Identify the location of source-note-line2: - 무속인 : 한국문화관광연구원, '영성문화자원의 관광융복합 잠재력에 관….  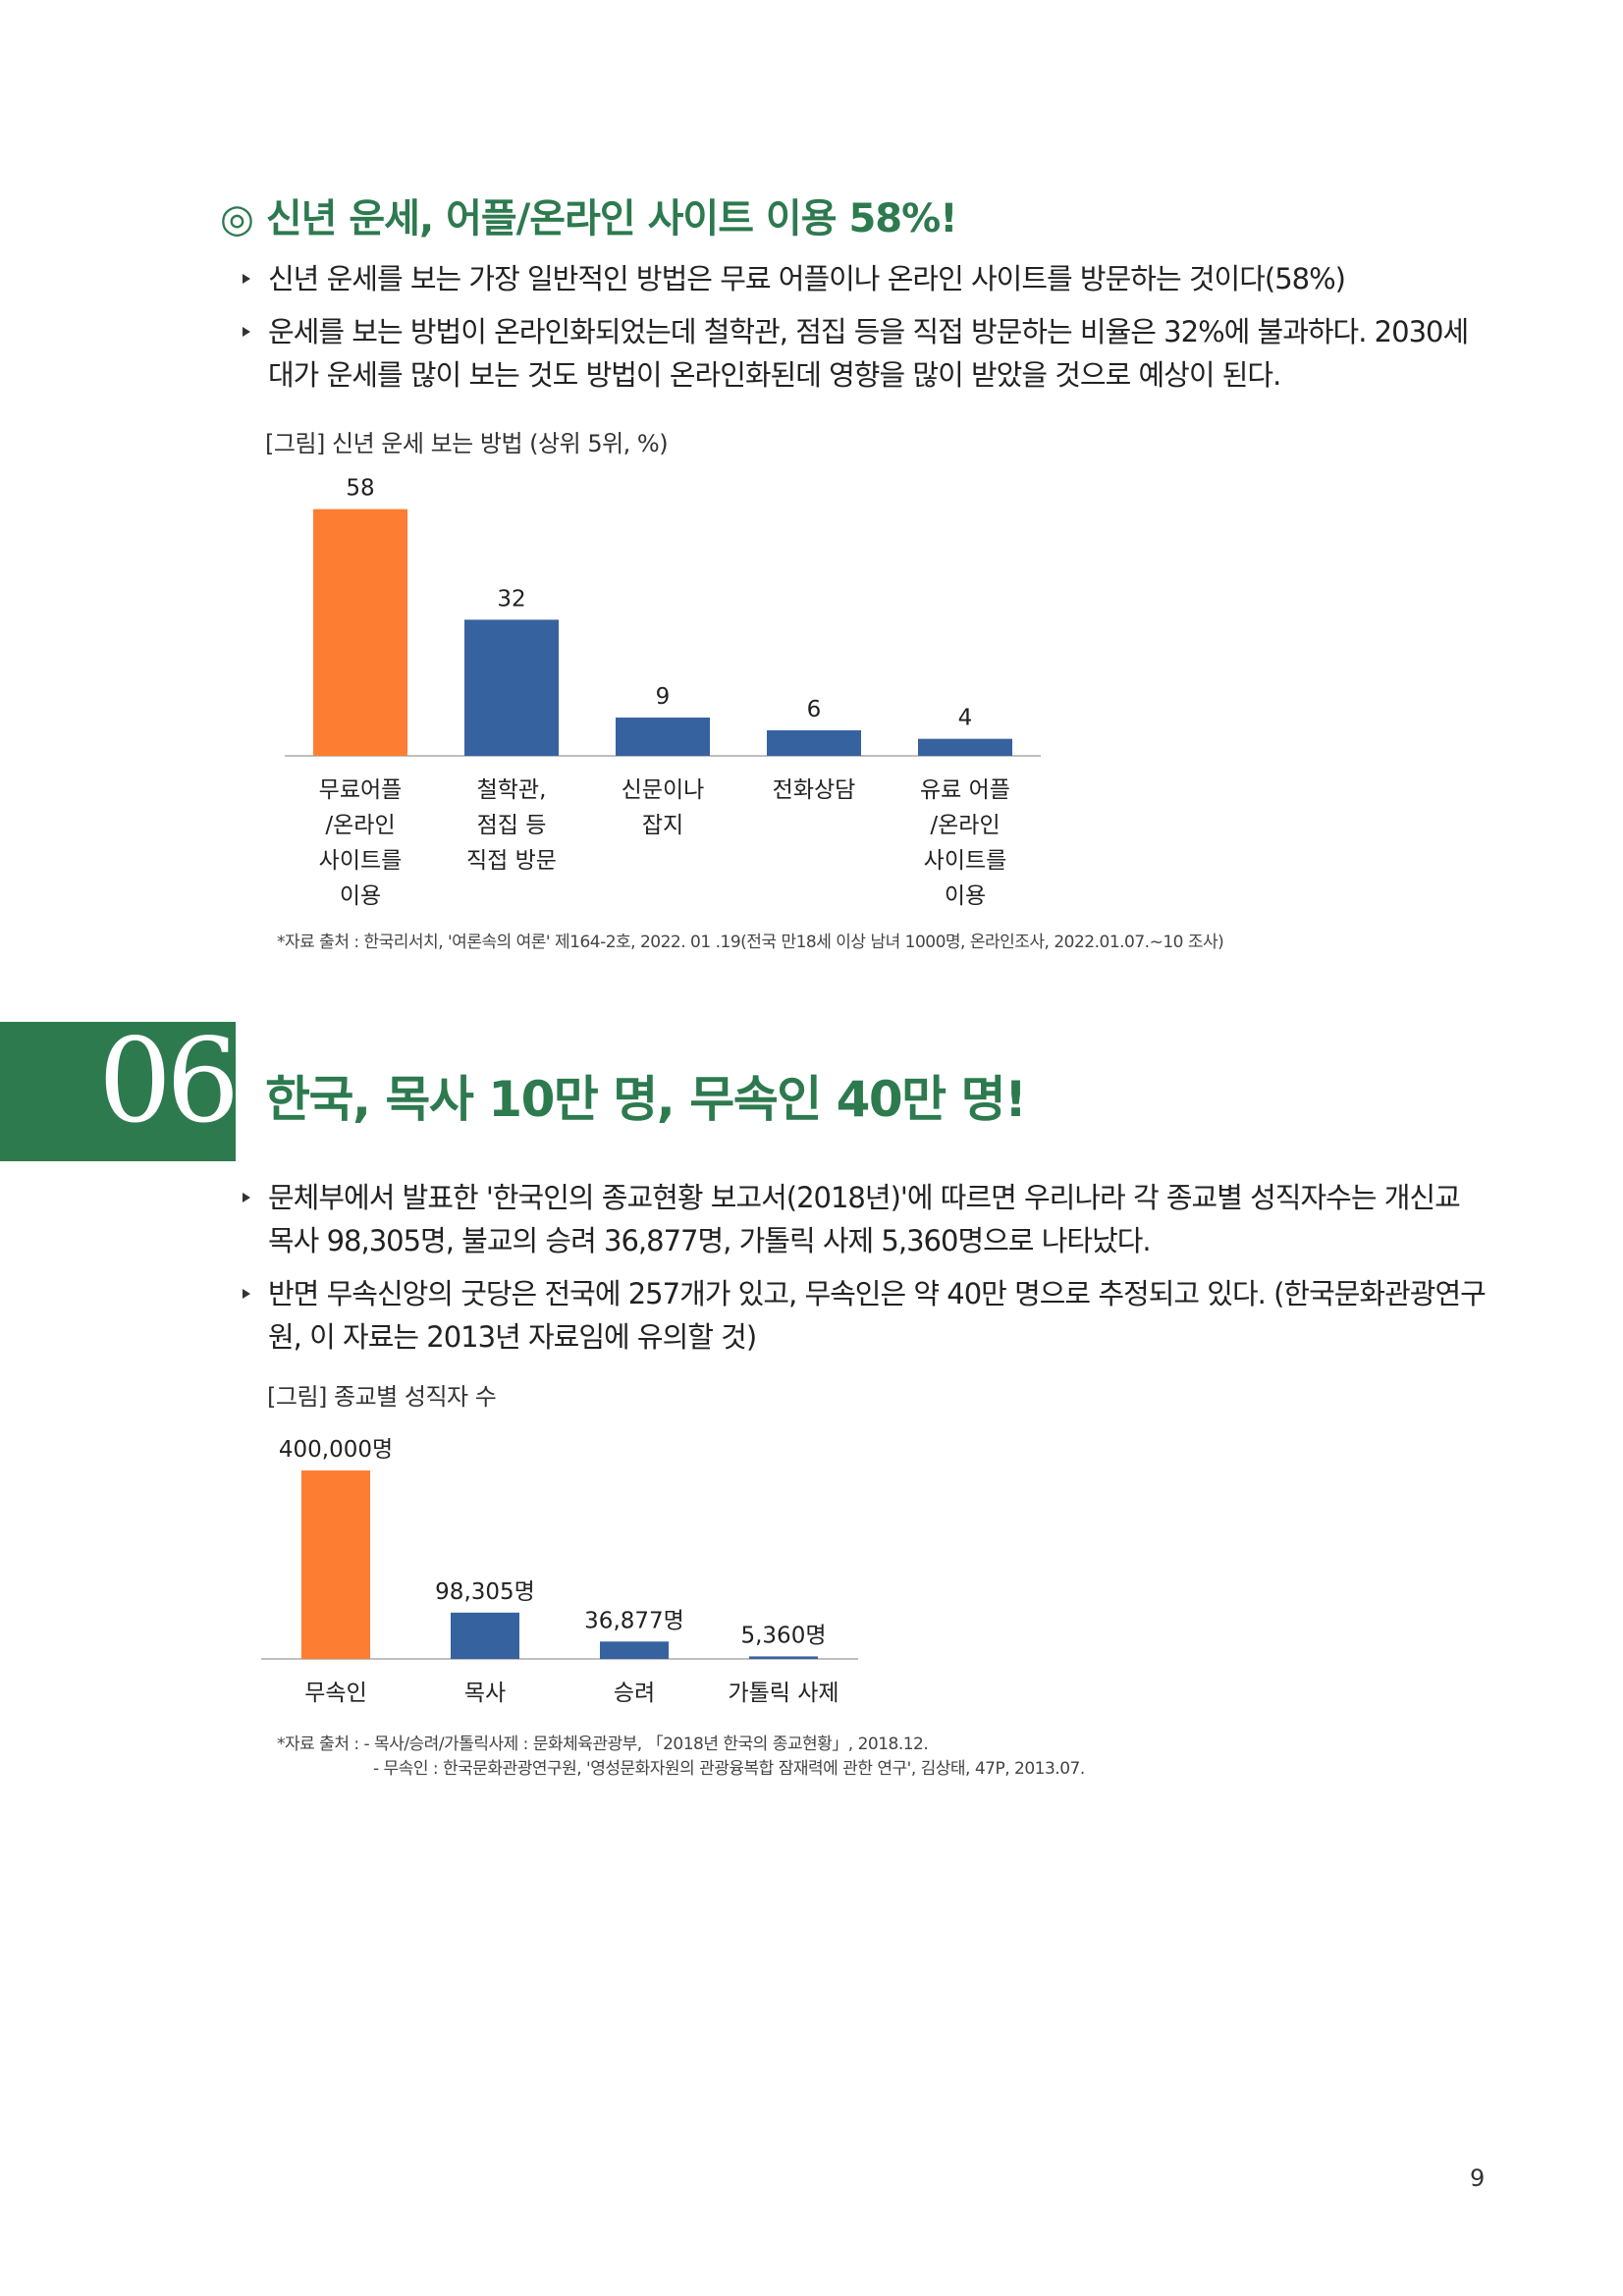
(729, 1769).